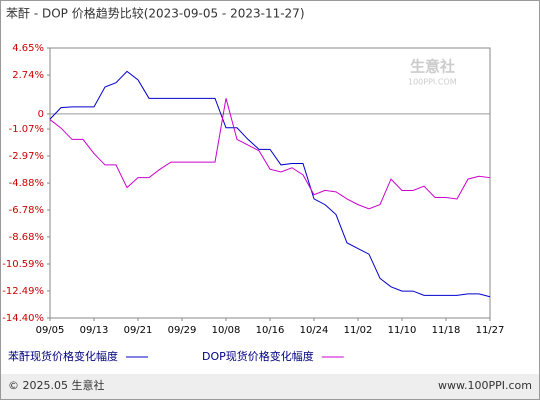 This screenshot has height=400, width=540. I want to click on x-tick-label: 10/08, so click(226, 330).